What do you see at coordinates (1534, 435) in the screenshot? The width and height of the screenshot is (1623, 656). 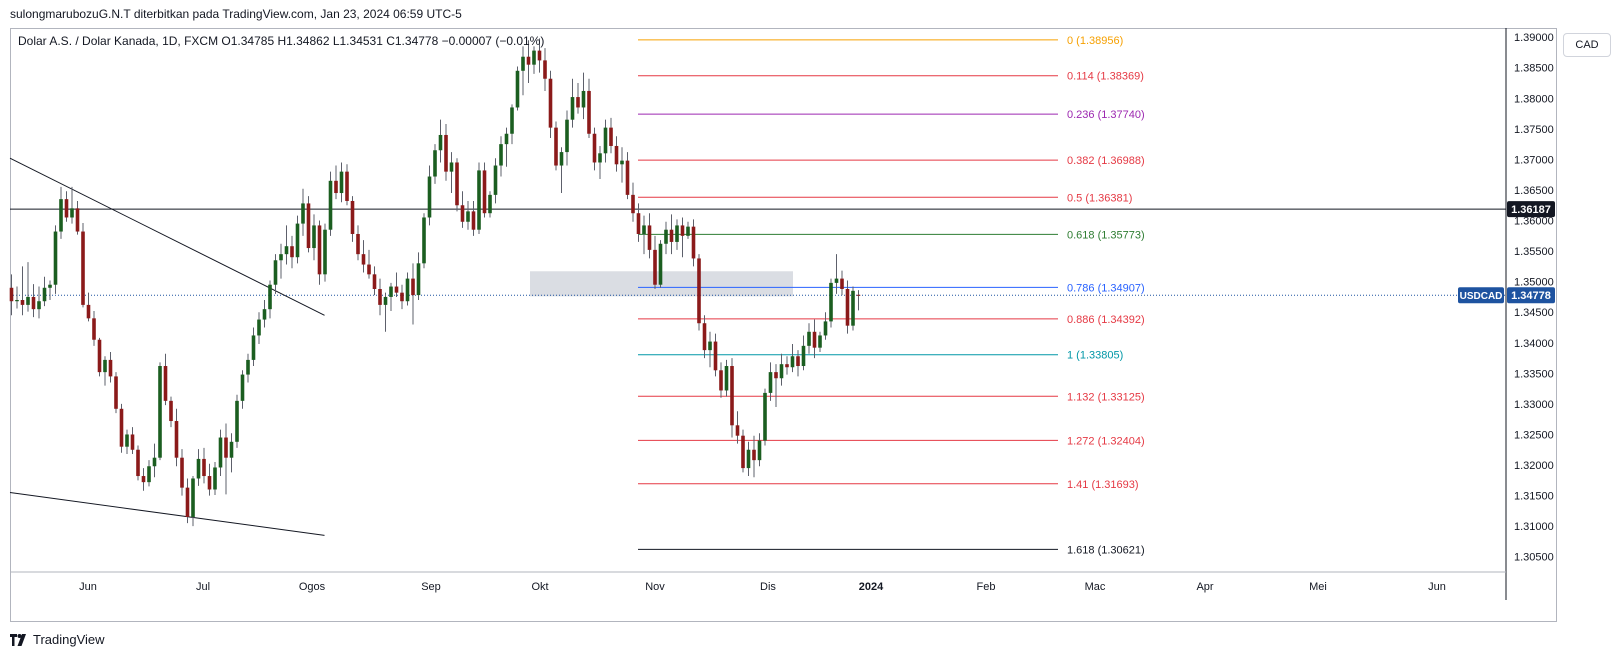 I see `price-tick-label: 1.32500` at bounding box center [1534, 435].